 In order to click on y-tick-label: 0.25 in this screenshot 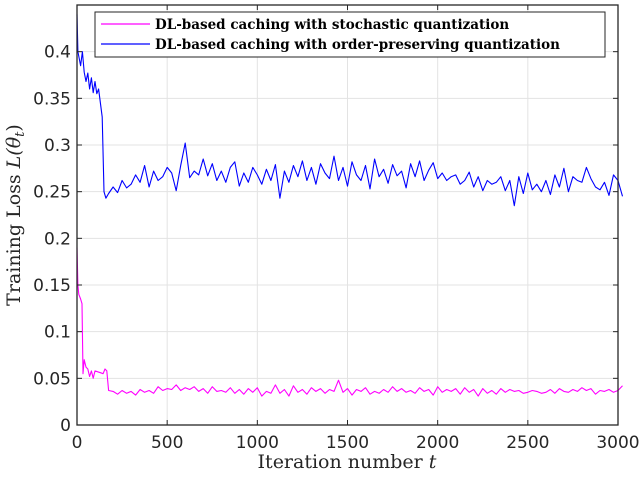, I will do `click(52, 193)`.